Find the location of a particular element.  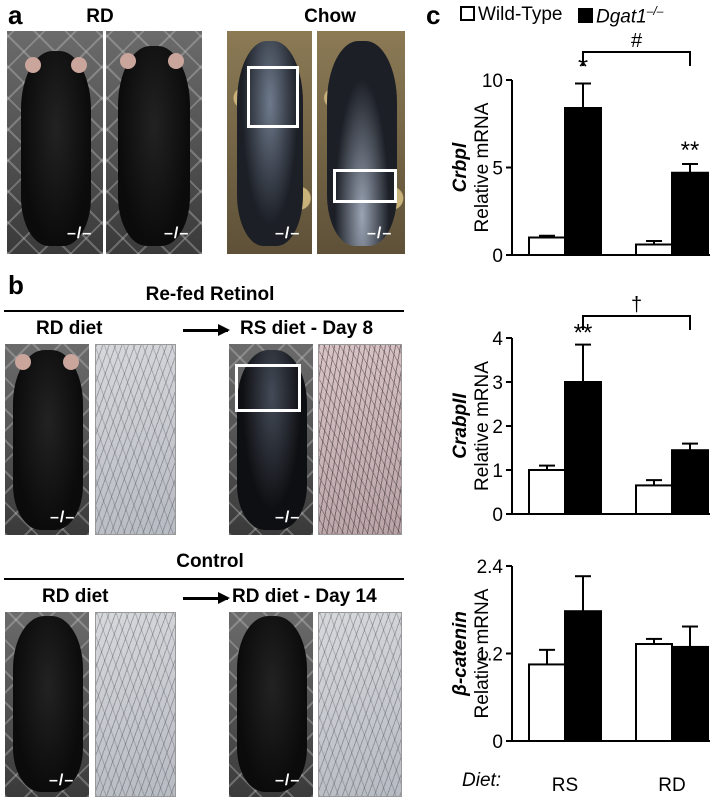

legend-swatch-ko is located at coordinates (585, 16).